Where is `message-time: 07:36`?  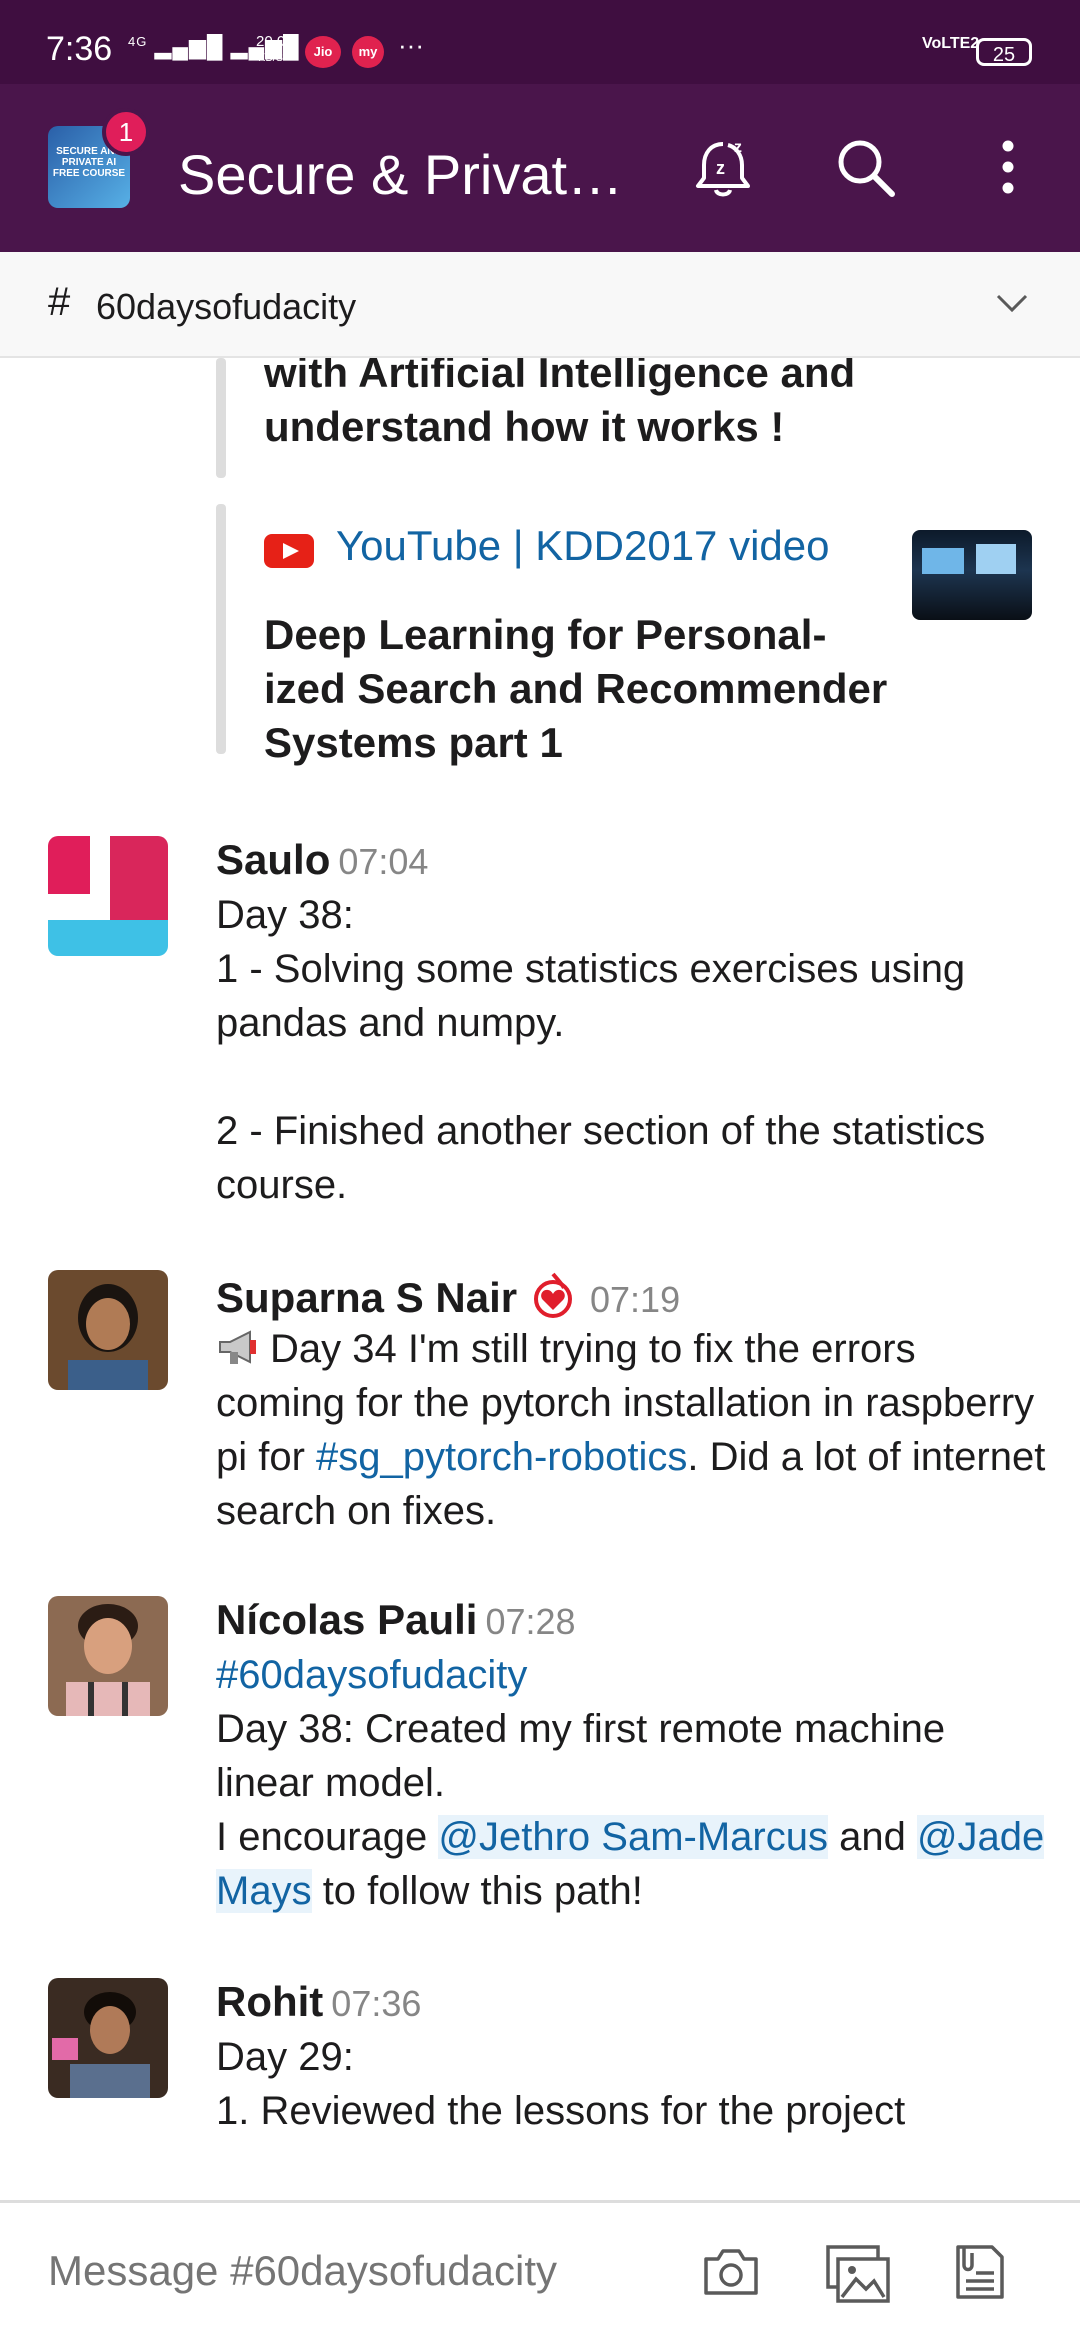 message-time: 07:36 is located at coordinates (376, 2003).